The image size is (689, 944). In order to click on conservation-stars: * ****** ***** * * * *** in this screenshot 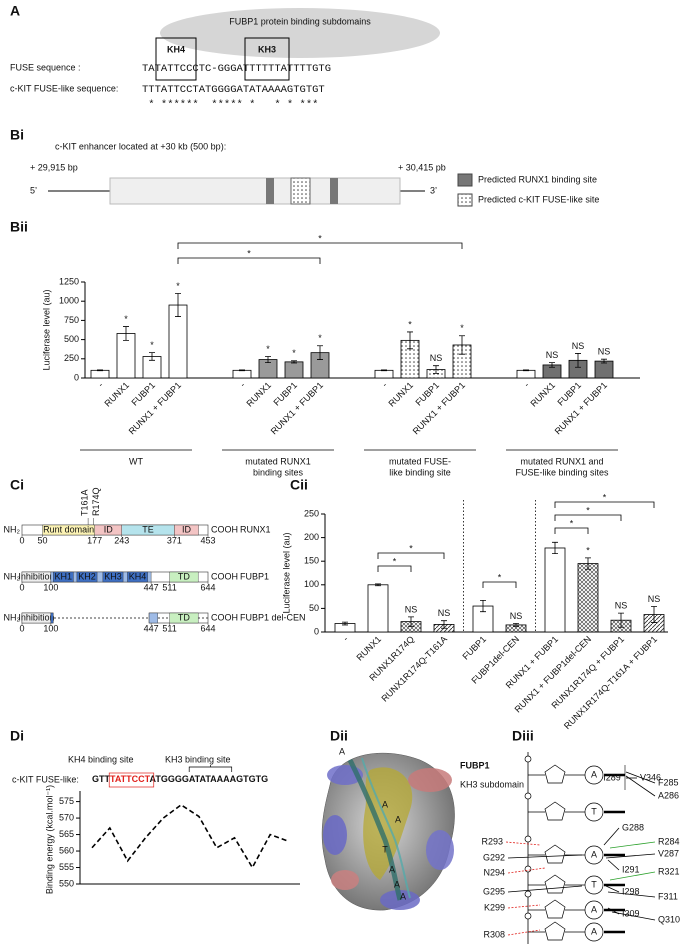, I will do `click(230, 105)`.